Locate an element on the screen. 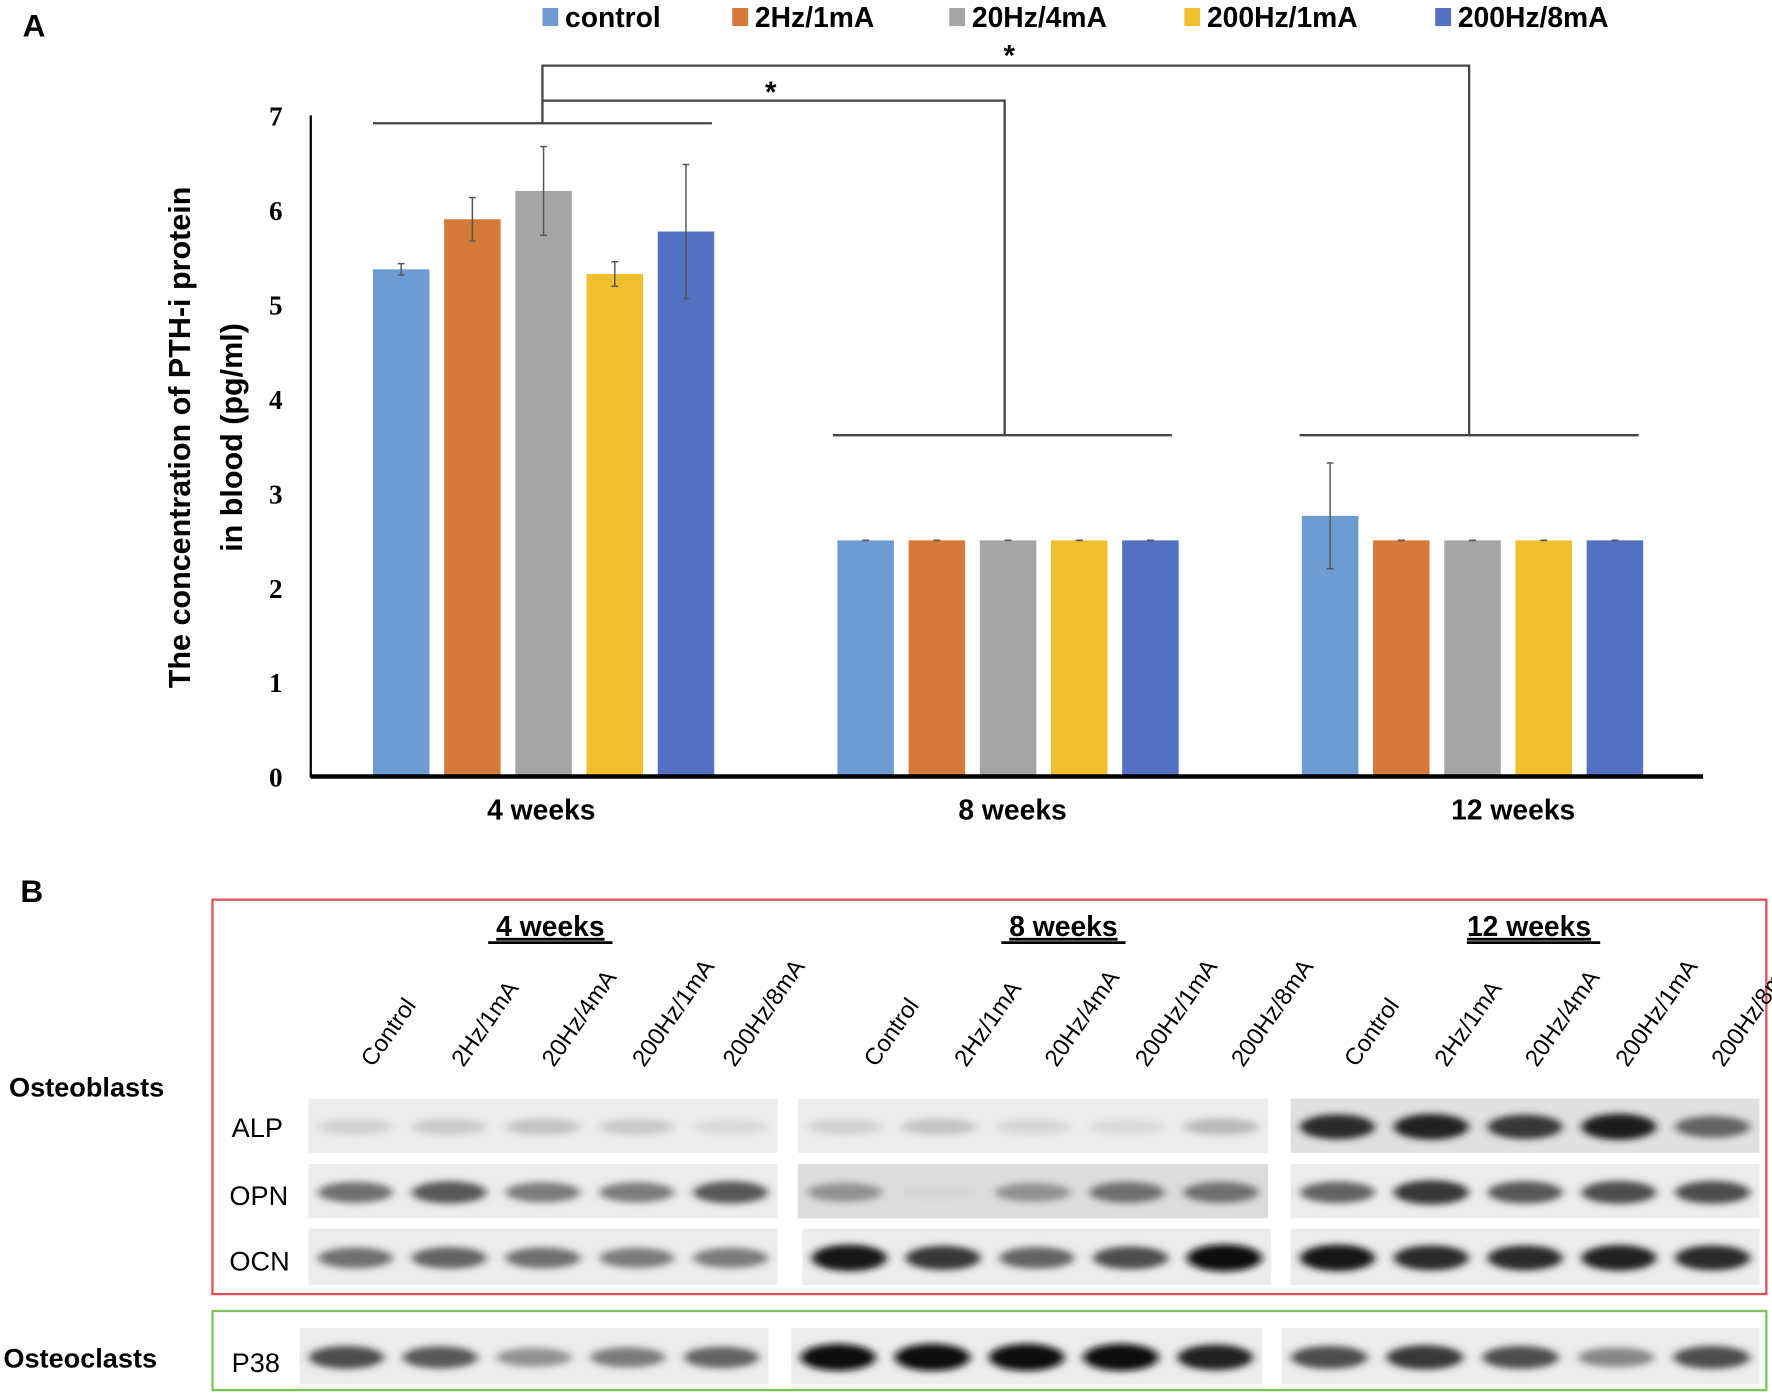 This screenshot has height=1397, width=1772. osteoclasts-label: Osteoclasts is located at coordinates (80, 1358).